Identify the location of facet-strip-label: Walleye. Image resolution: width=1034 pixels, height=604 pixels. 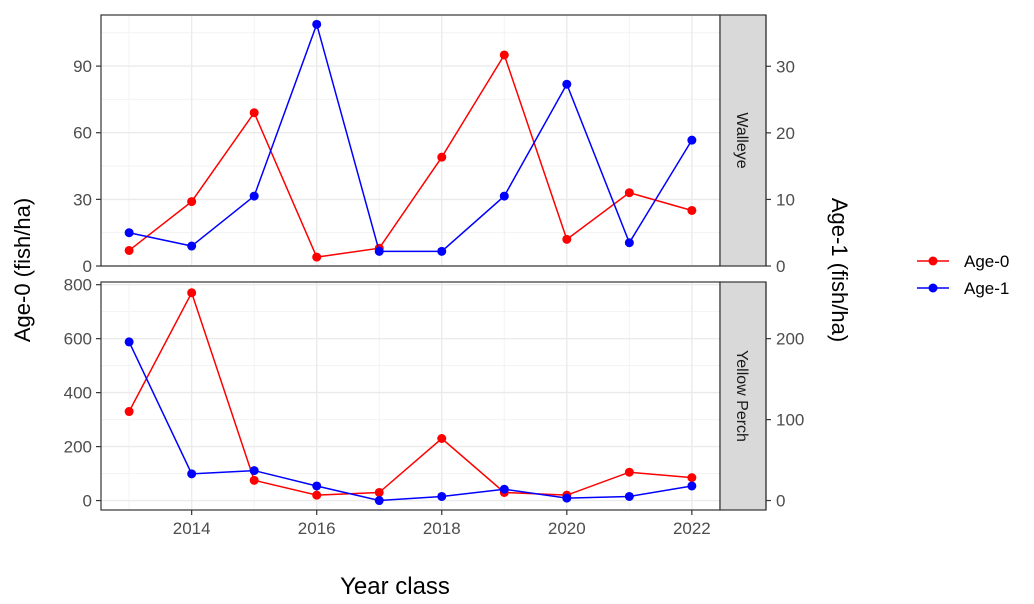
(741, 140).